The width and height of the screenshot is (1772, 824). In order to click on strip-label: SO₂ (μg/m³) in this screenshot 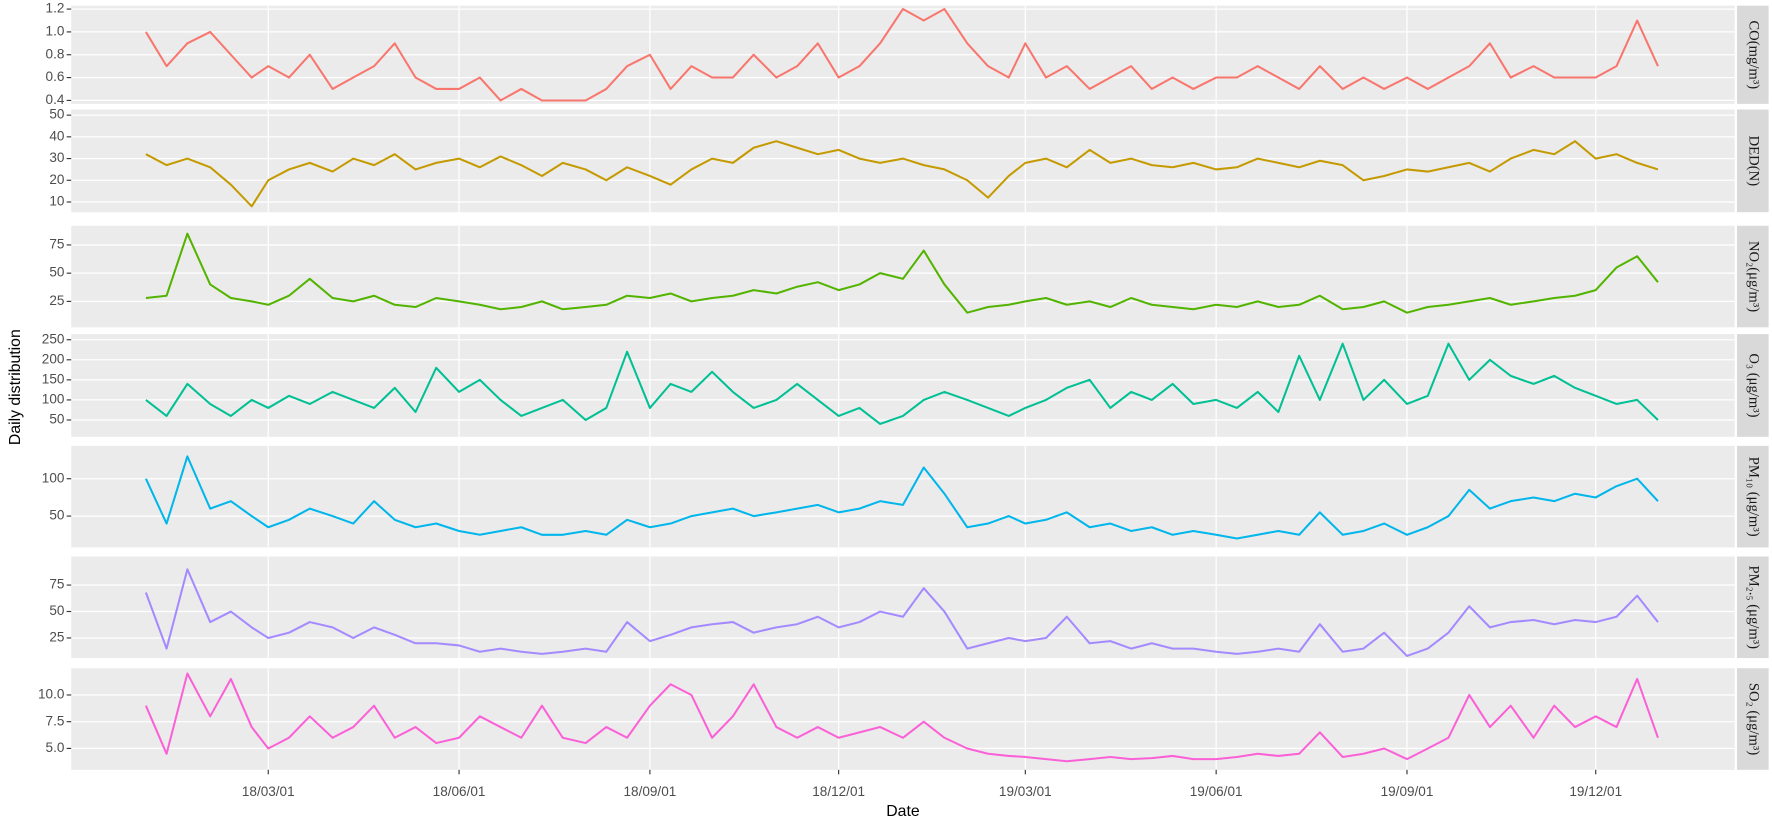, I will do `click(1753, 719)`.